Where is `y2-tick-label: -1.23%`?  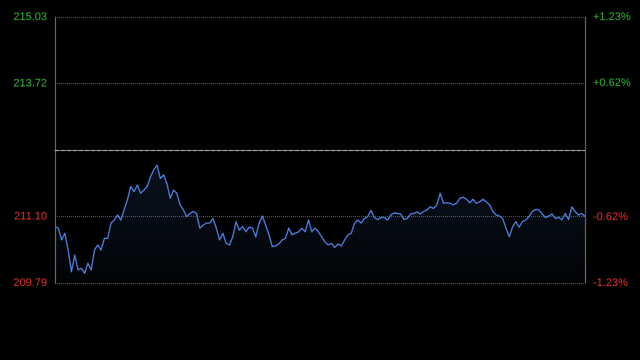 y2-tick-label: -1.23% is located at coordinates (610, 283).